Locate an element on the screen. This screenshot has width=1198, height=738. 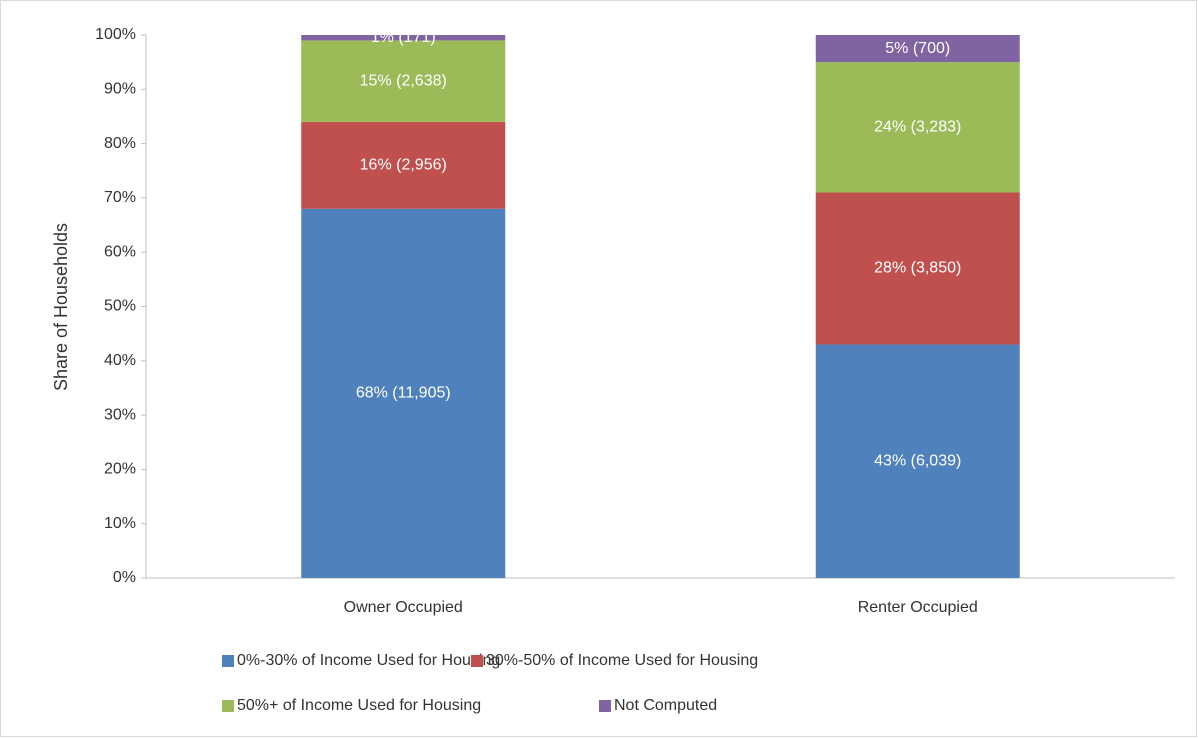
x-tick-label: Renter Occupied is located at coordinates (918, 607).